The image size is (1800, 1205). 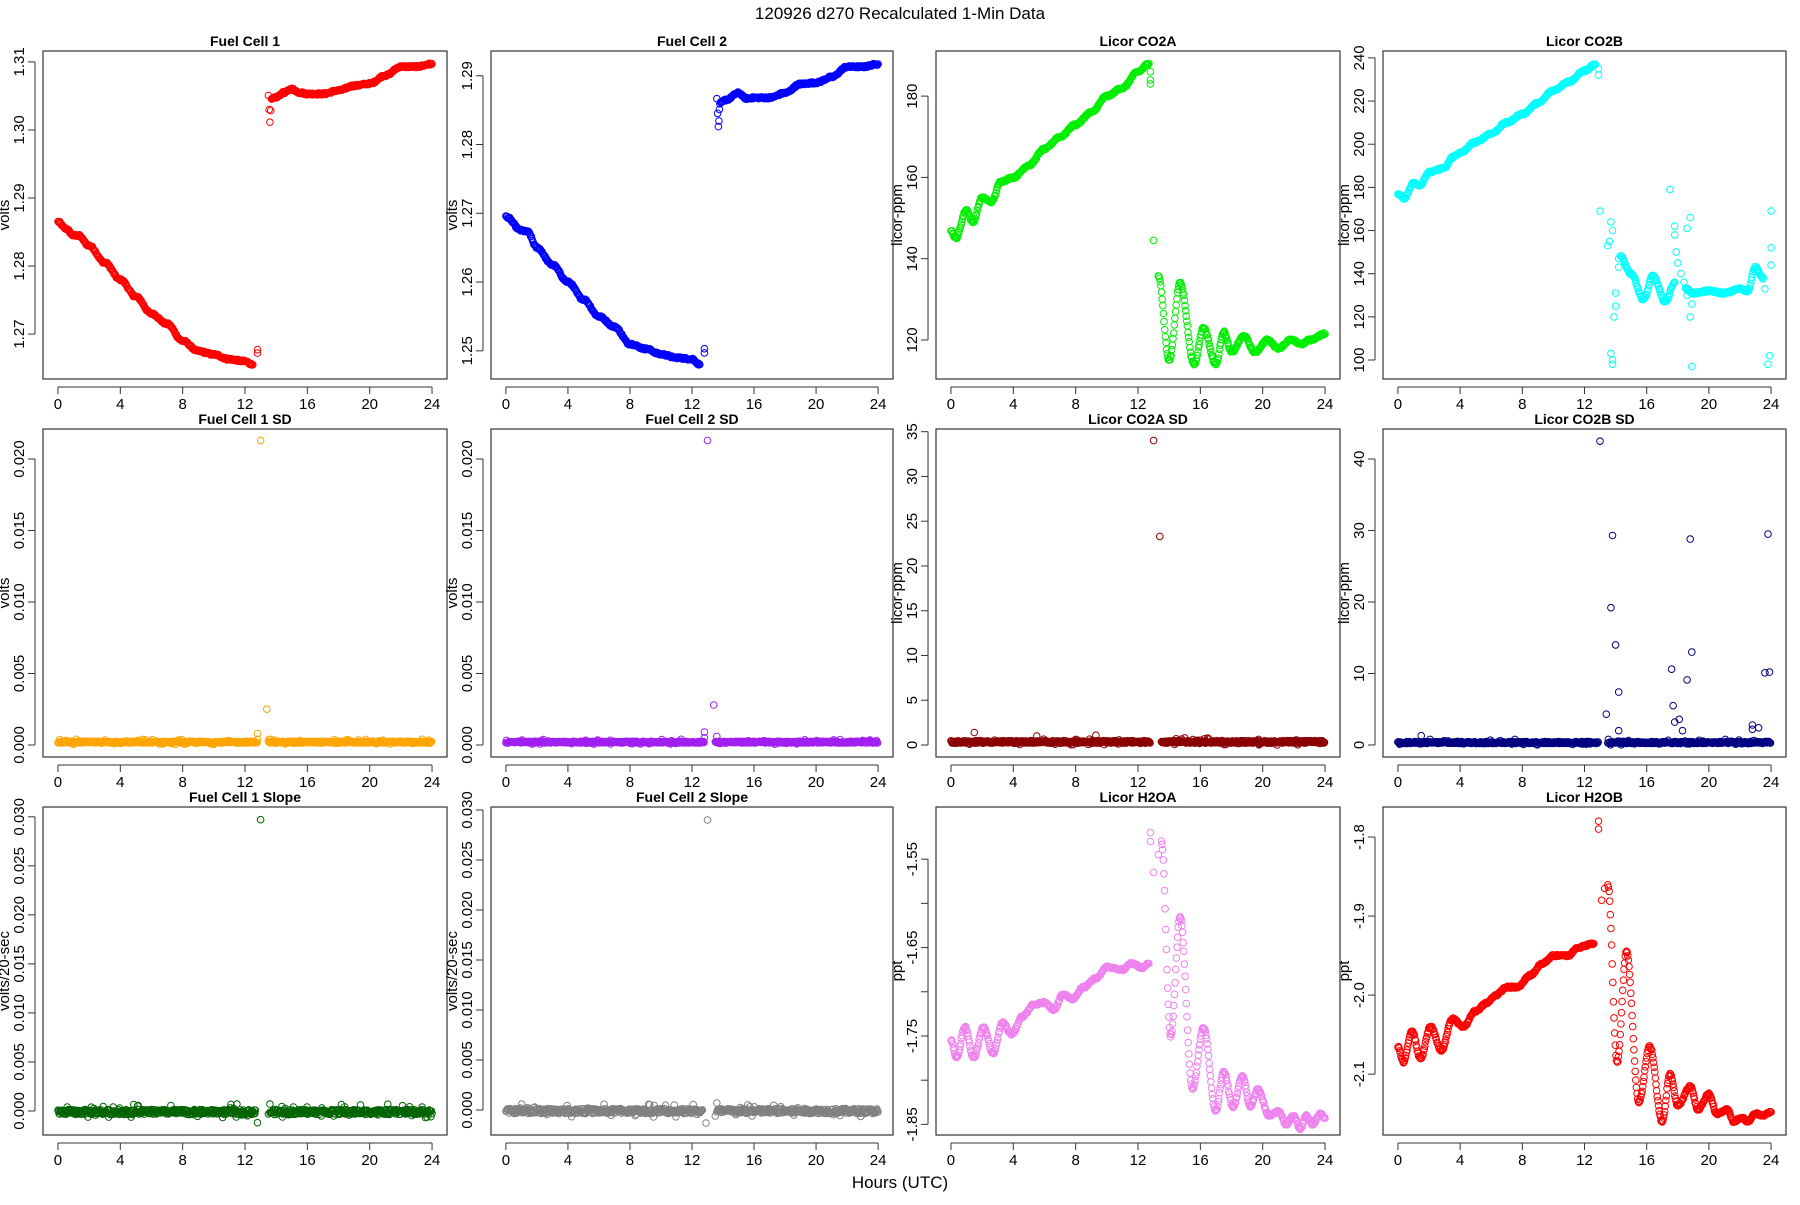 What do you see at coordinates (19, 459) in the screenshot?
I see `y-tick-label: 0.020` at bounding box center [19, 459].